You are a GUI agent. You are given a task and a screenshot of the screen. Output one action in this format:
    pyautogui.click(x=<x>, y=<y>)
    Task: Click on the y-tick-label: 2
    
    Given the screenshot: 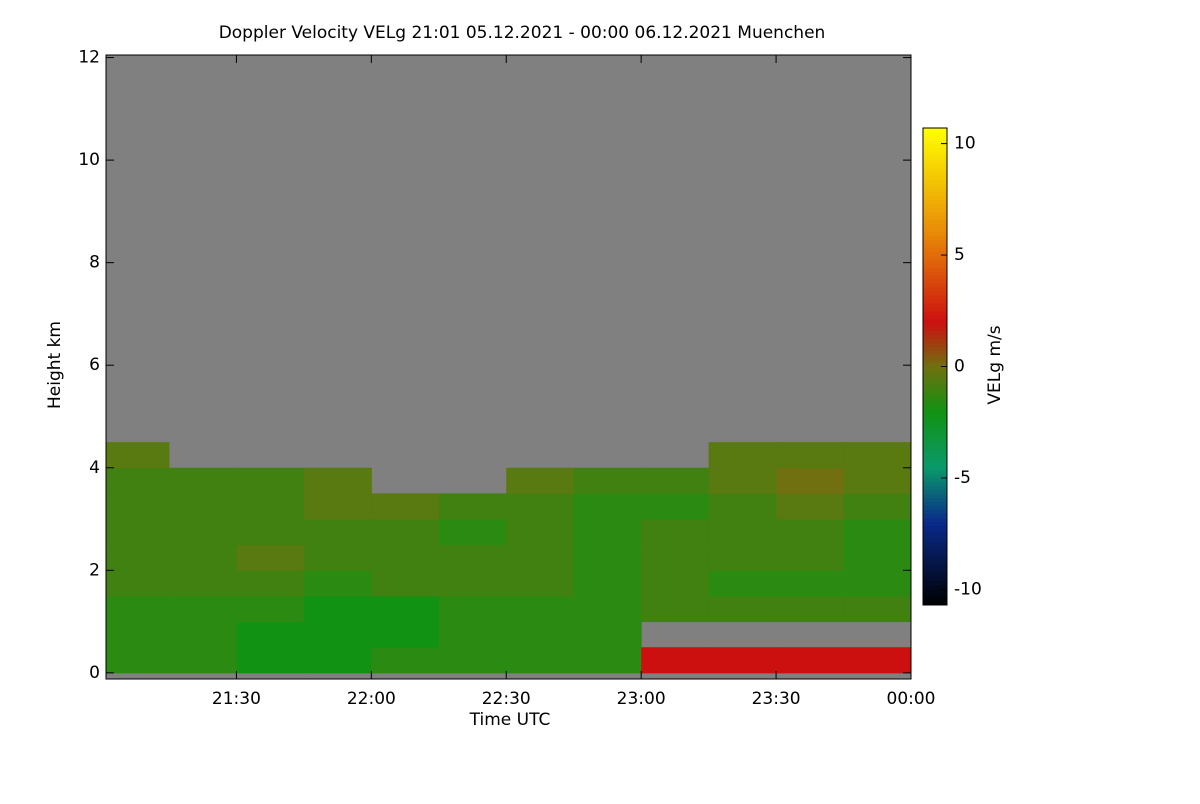 What is the action you would take?
    pyautogui.click(x=94, y=570)
    